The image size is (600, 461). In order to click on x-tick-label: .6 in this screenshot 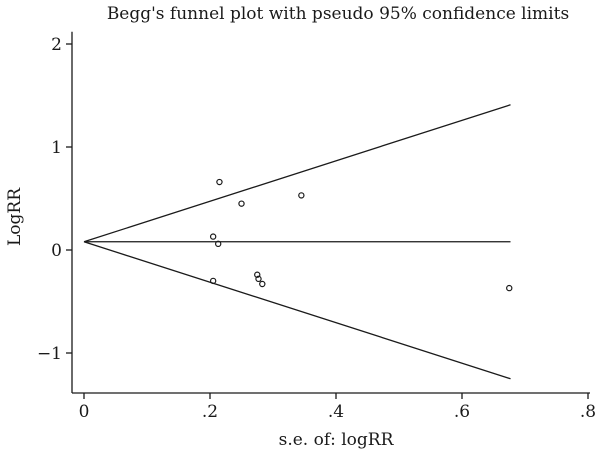, I will do `click(462, 412)`.